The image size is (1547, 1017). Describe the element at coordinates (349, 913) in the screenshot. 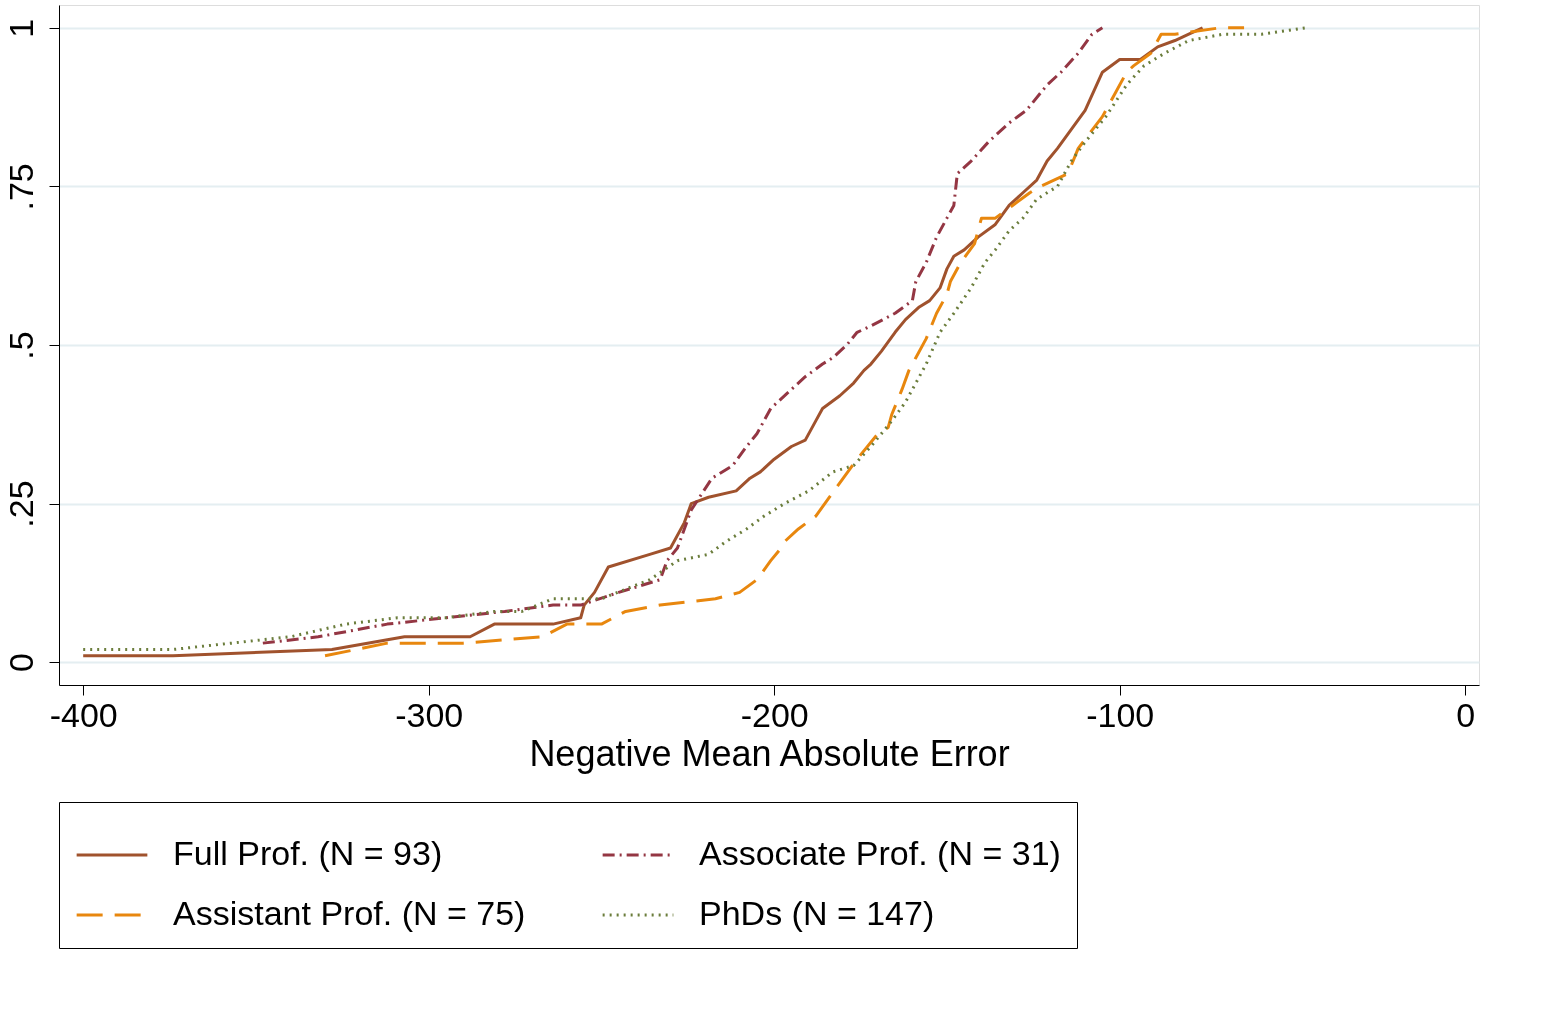

I see `legend-label: Assistant Prof. (N = 75)` at that location.